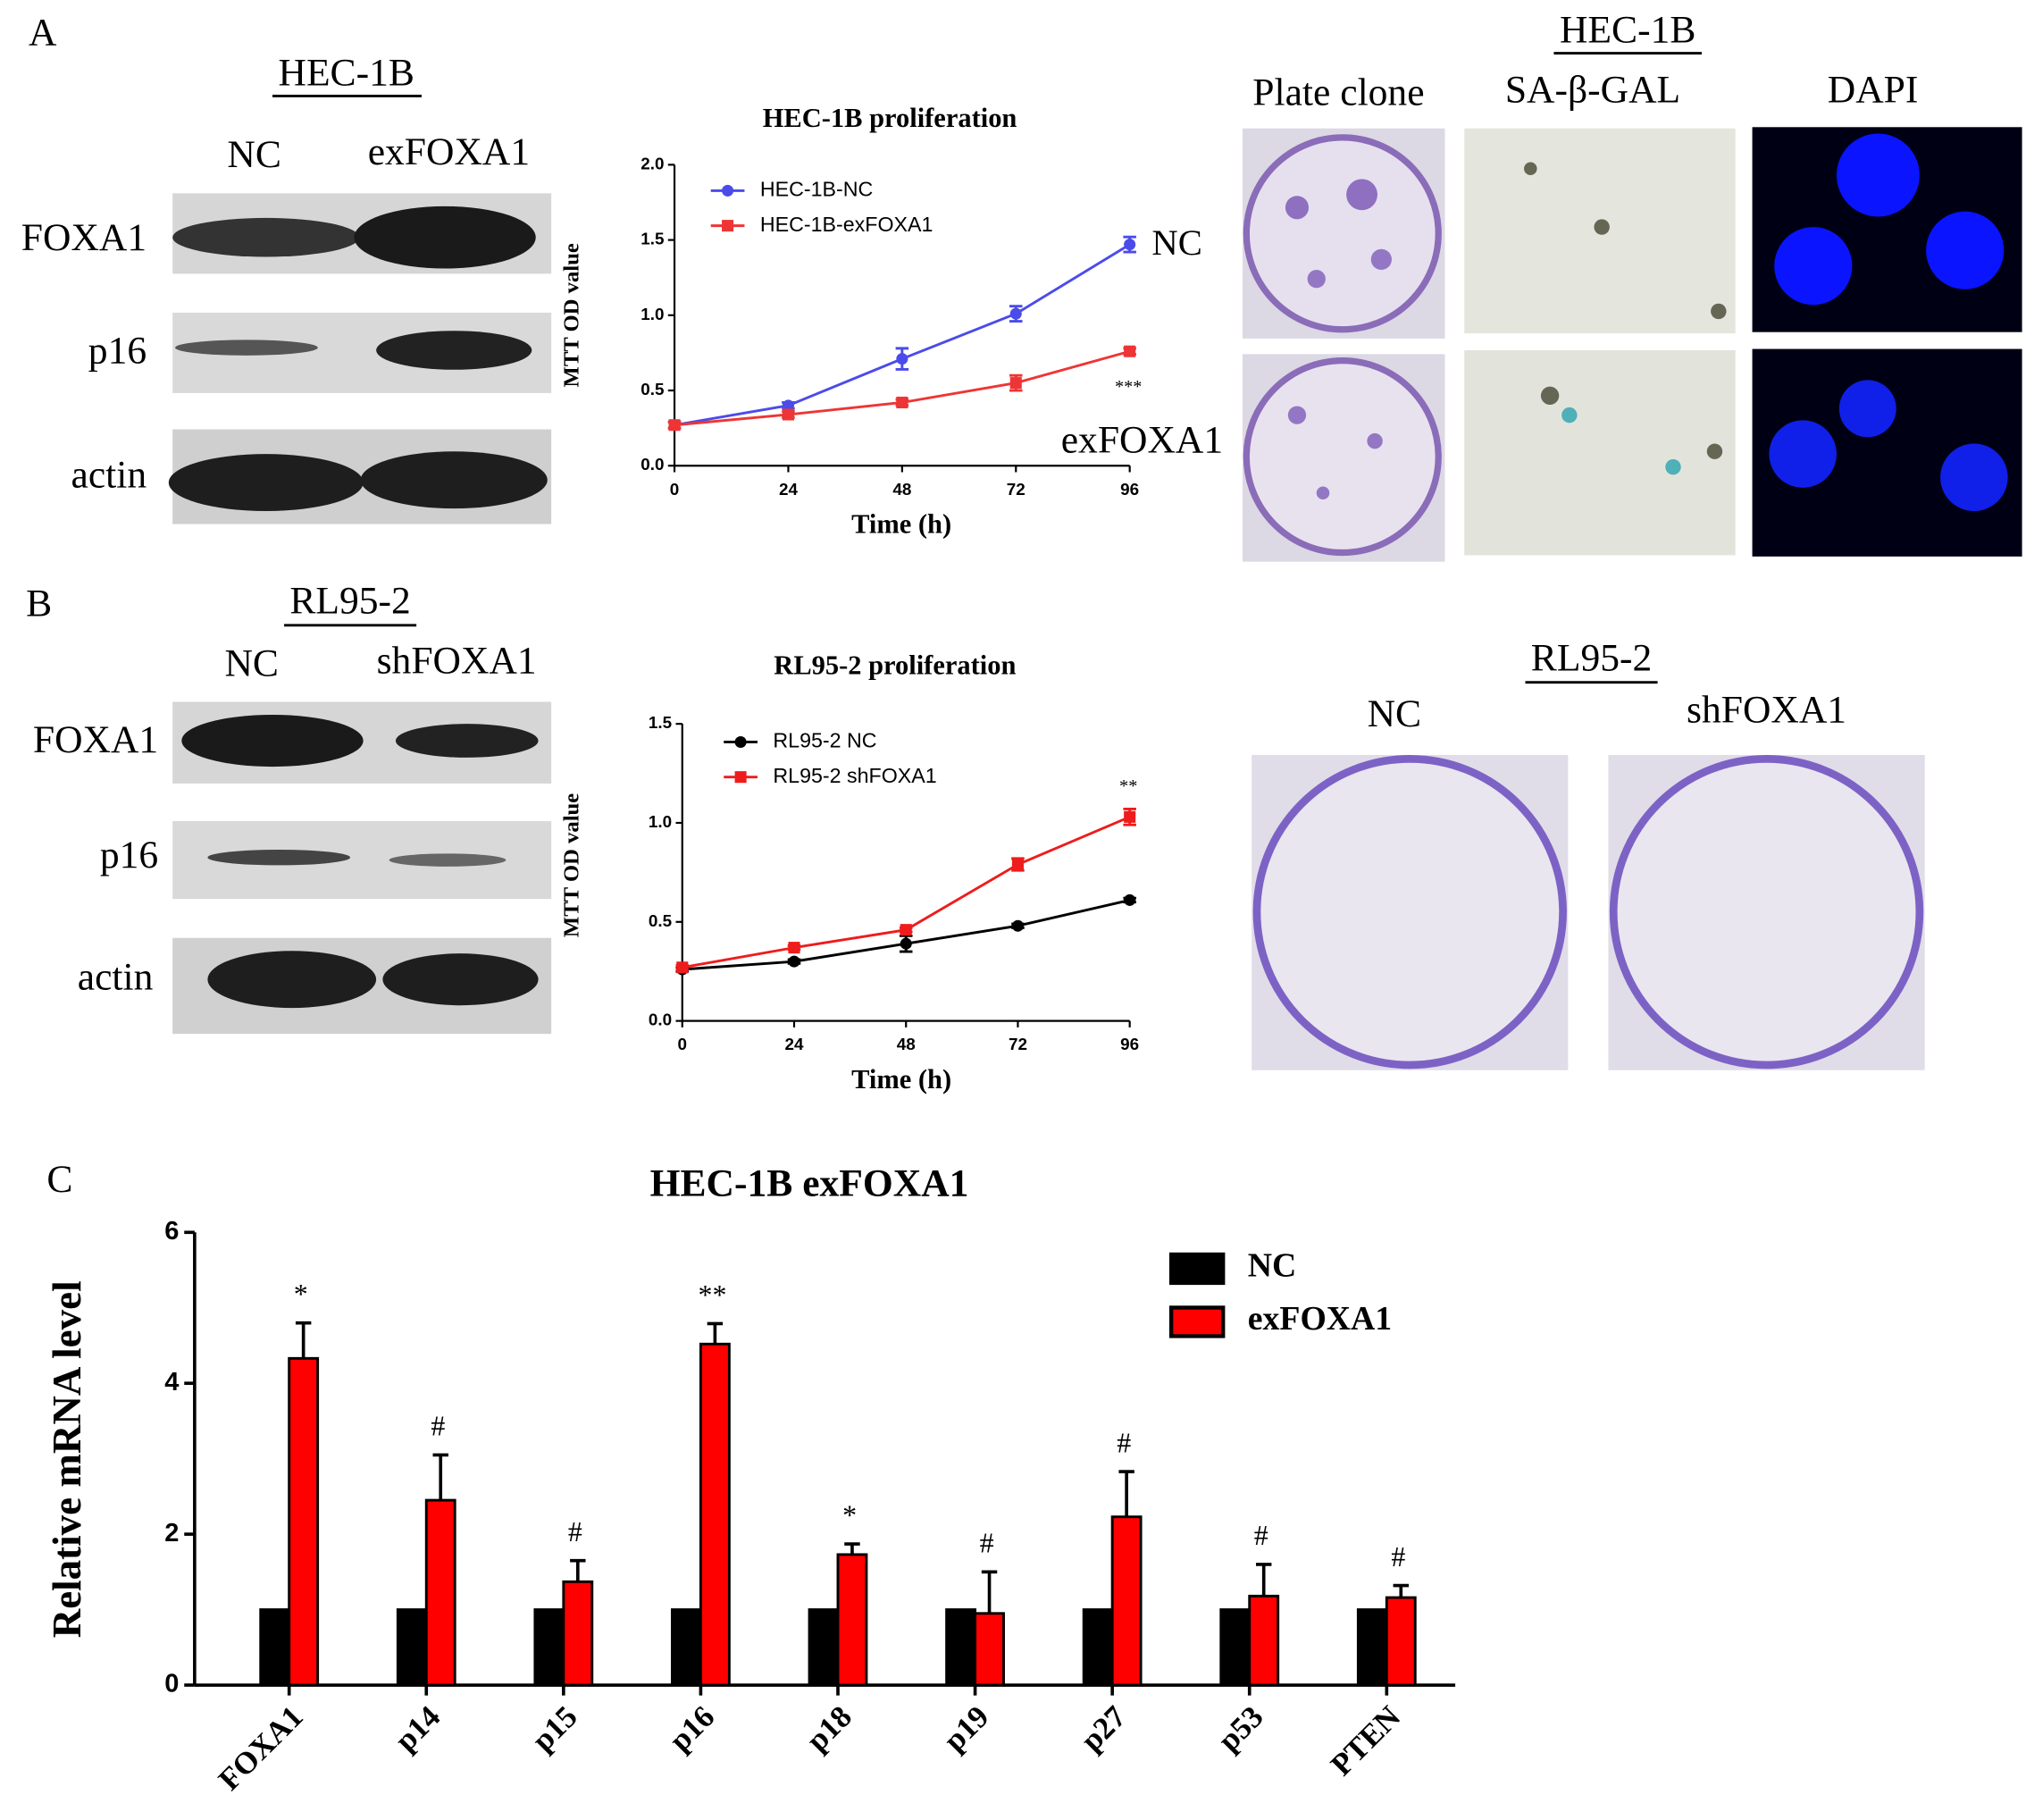  I want to click on annotation: ***, so click(1128, 387).